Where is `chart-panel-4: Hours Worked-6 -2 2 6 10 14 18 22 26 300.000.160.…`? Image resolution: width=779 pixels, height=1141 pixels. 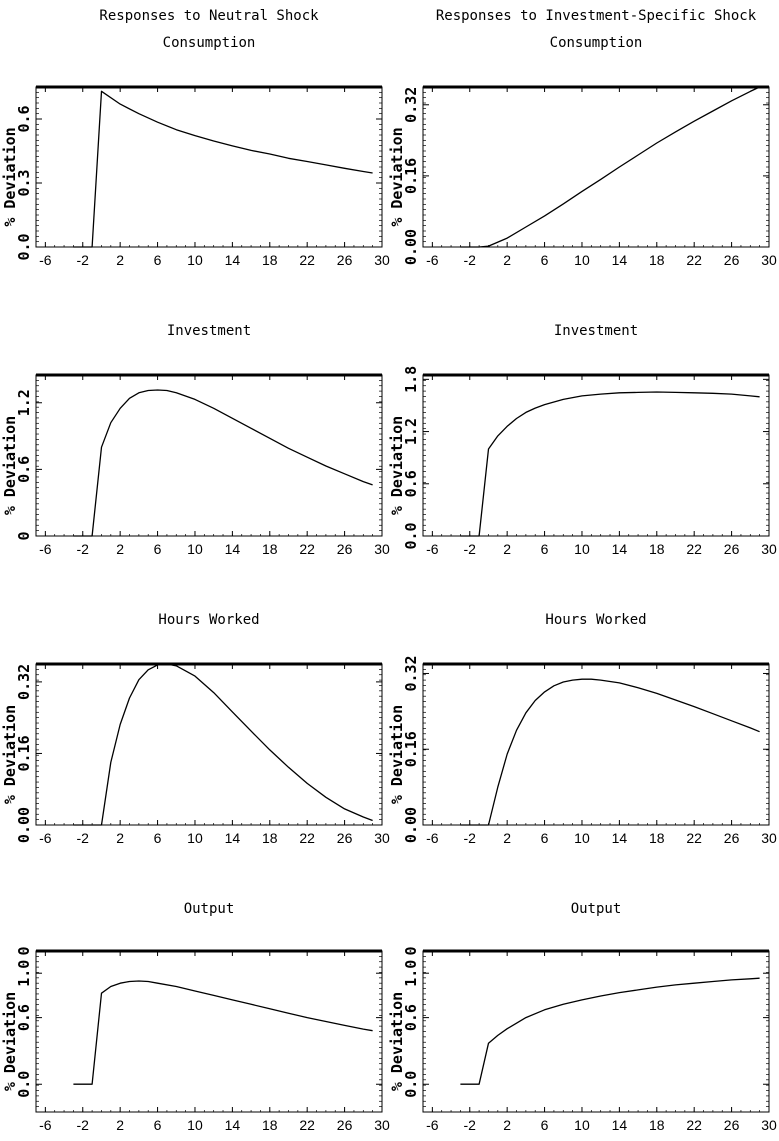
chart-panel-4: Hours Worked-6 -2 2 6 10 14 18 22 26 300.000.160.… is located at coordinates (195, 729).